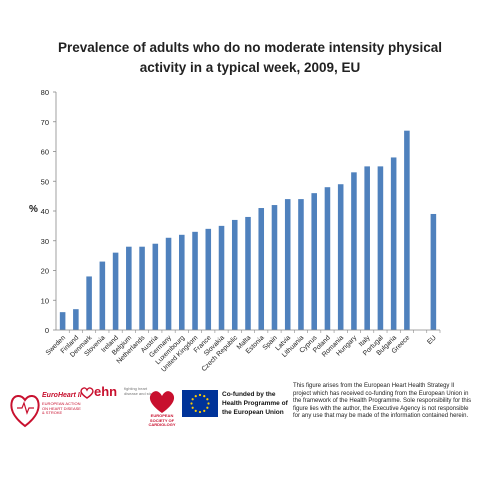 This screenshot has width=480, height=480. I want to click on ehn-text: ehn, so click(106, 391).